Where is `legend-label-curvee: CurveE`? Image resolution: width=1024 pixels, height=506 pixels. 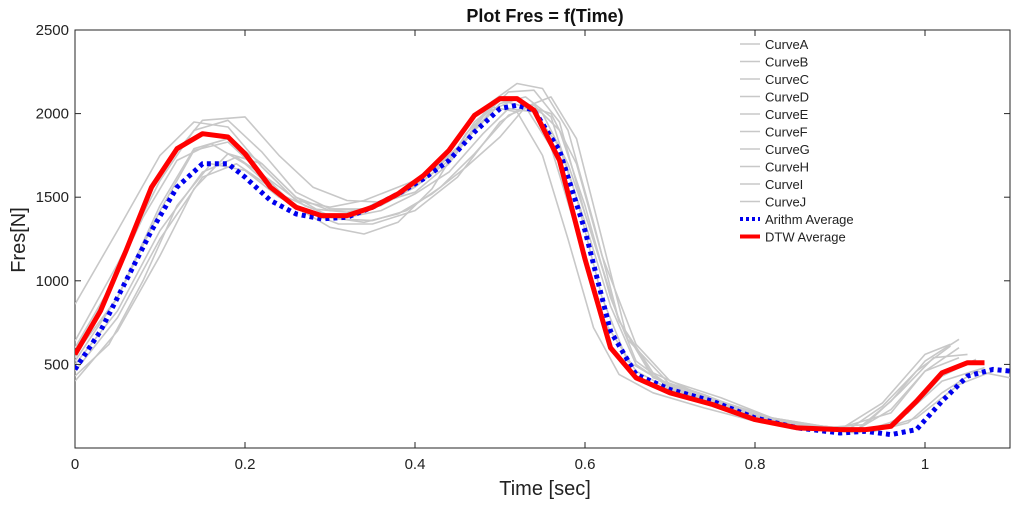 legend-label-curvee: CurveE is located at coordinates (787, 114).